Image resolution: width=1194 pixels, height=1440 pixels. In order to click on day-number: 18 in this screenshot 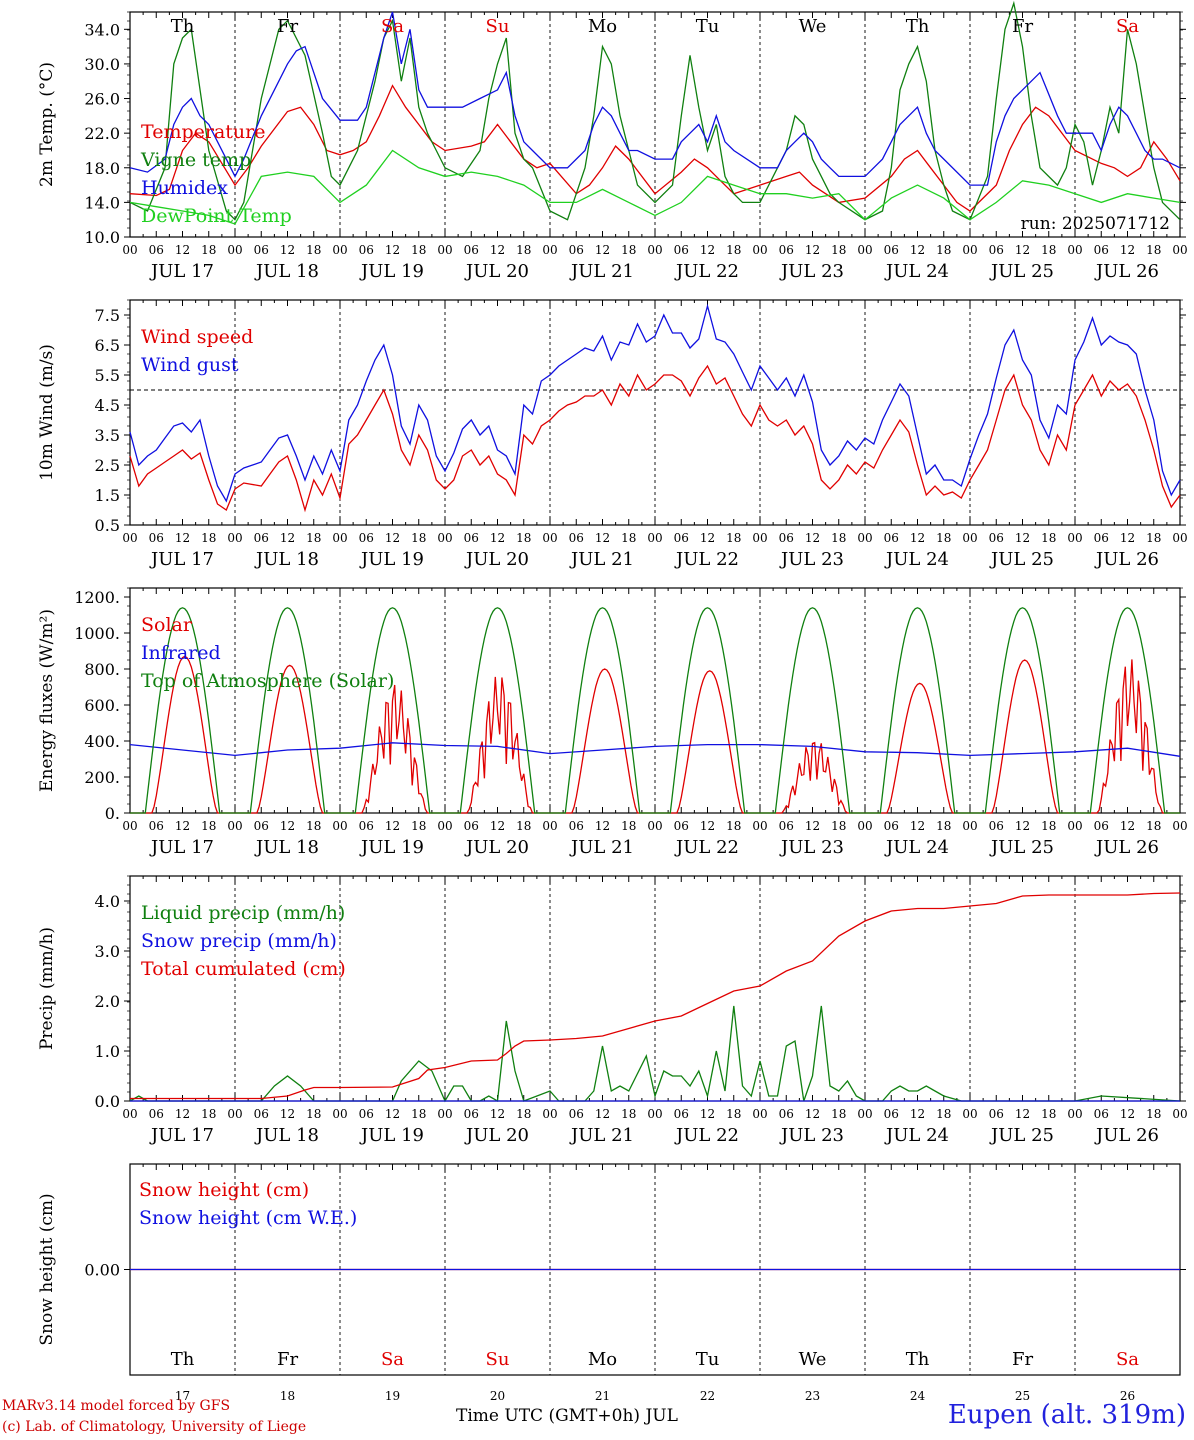, I will do `click(287, 1396)`.